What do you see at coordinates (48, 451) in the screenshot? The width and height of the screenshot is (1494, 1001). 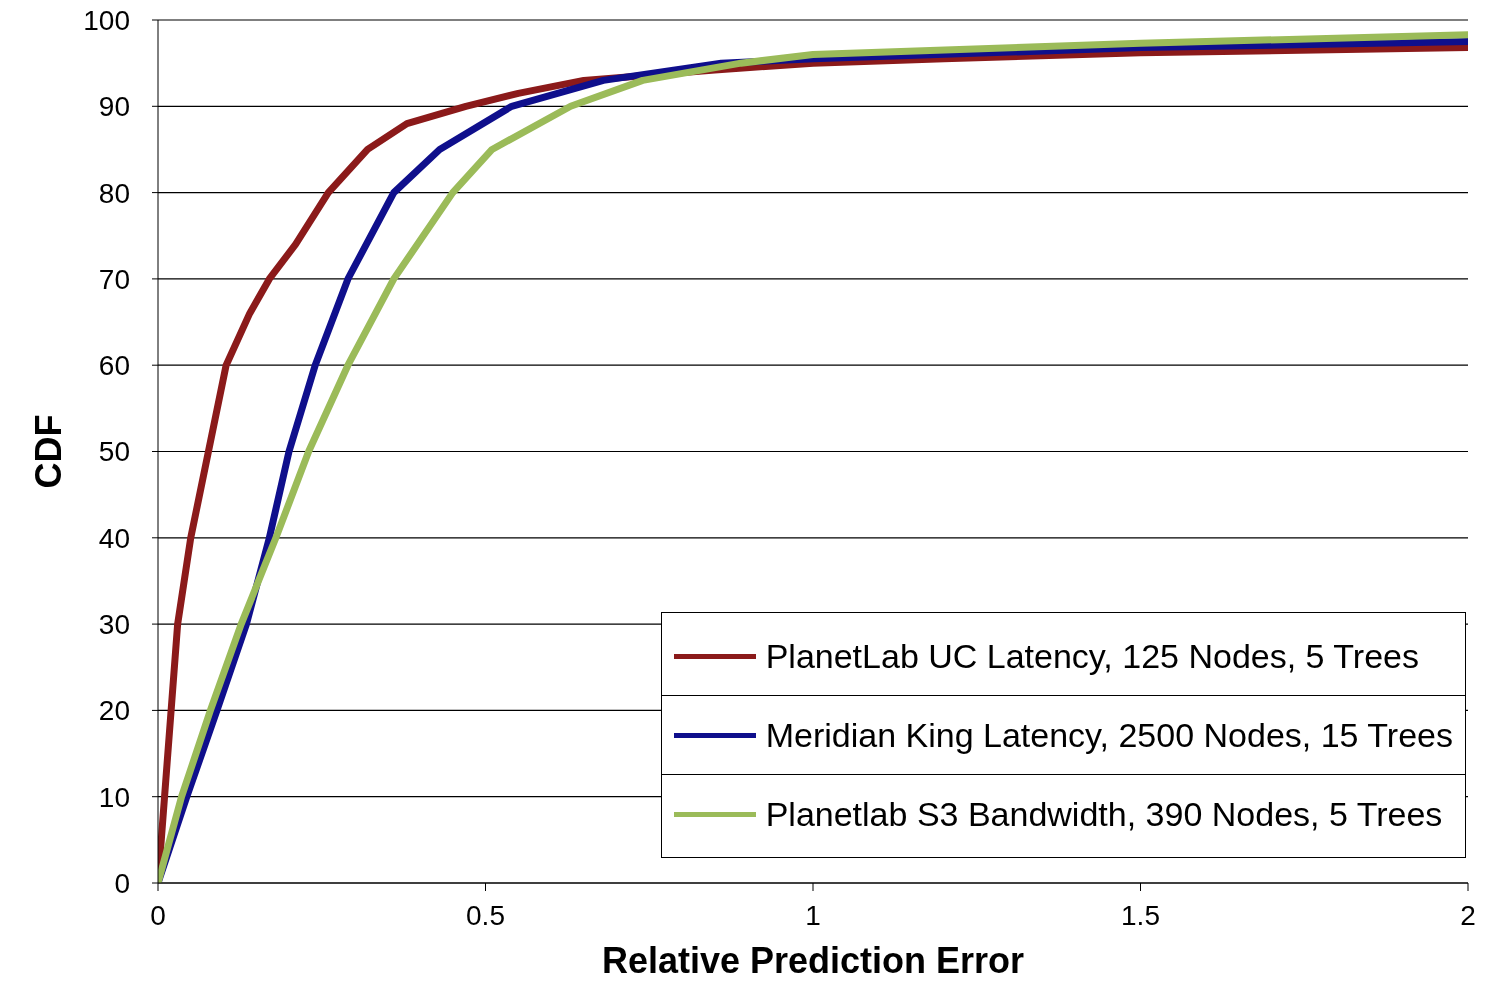 I see `y-axis-title: CDF` at bounding box center [48, 451].